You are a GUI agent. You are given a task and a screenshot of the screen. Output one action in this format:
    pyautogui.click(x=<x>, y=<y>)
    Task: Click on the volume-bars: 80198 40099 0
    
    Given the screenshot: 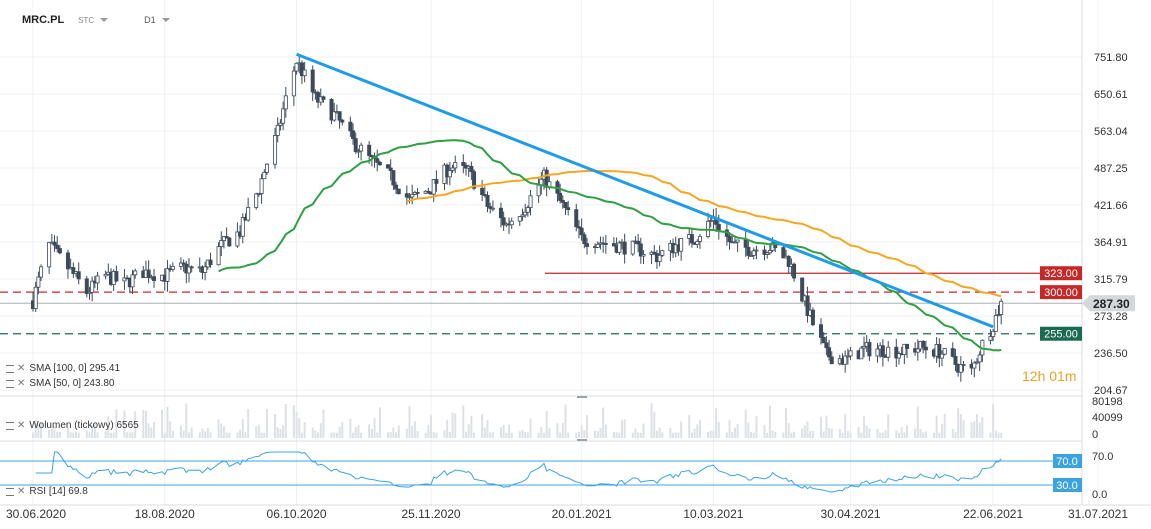 What is the action you would take?
    pyautogui.click(x=577, y=418)
    